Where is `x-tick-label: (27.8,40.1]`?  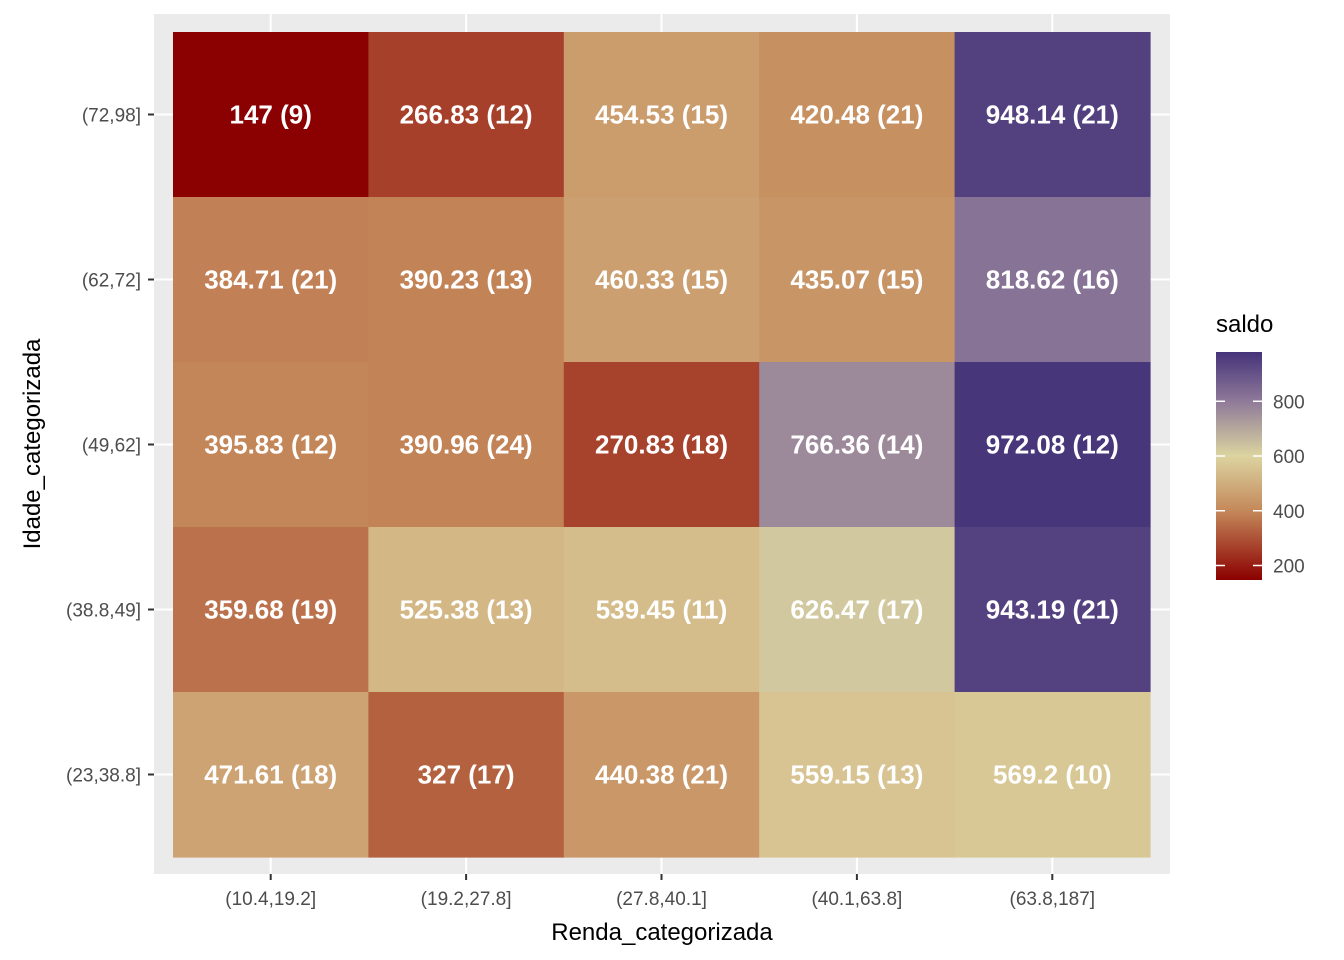
x-tick-label: (27.8,40.1] is located at coordinates (661, 899).